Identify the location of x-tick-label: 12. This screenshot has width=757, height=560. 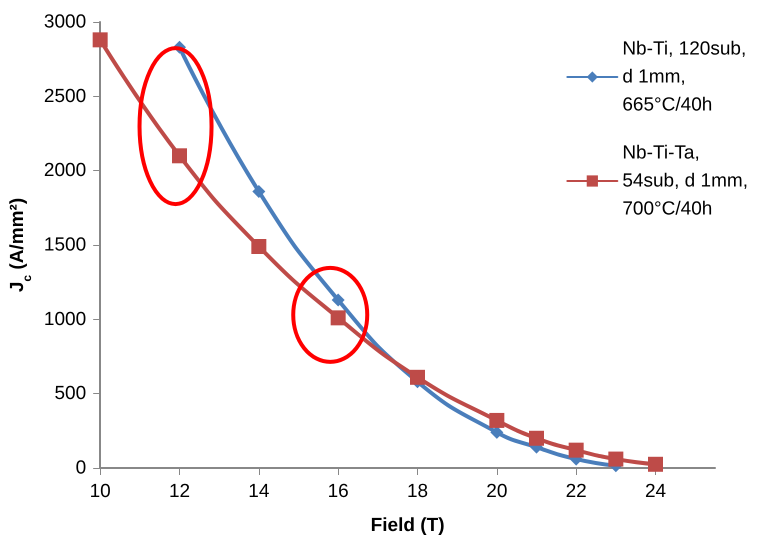
(179, 491).